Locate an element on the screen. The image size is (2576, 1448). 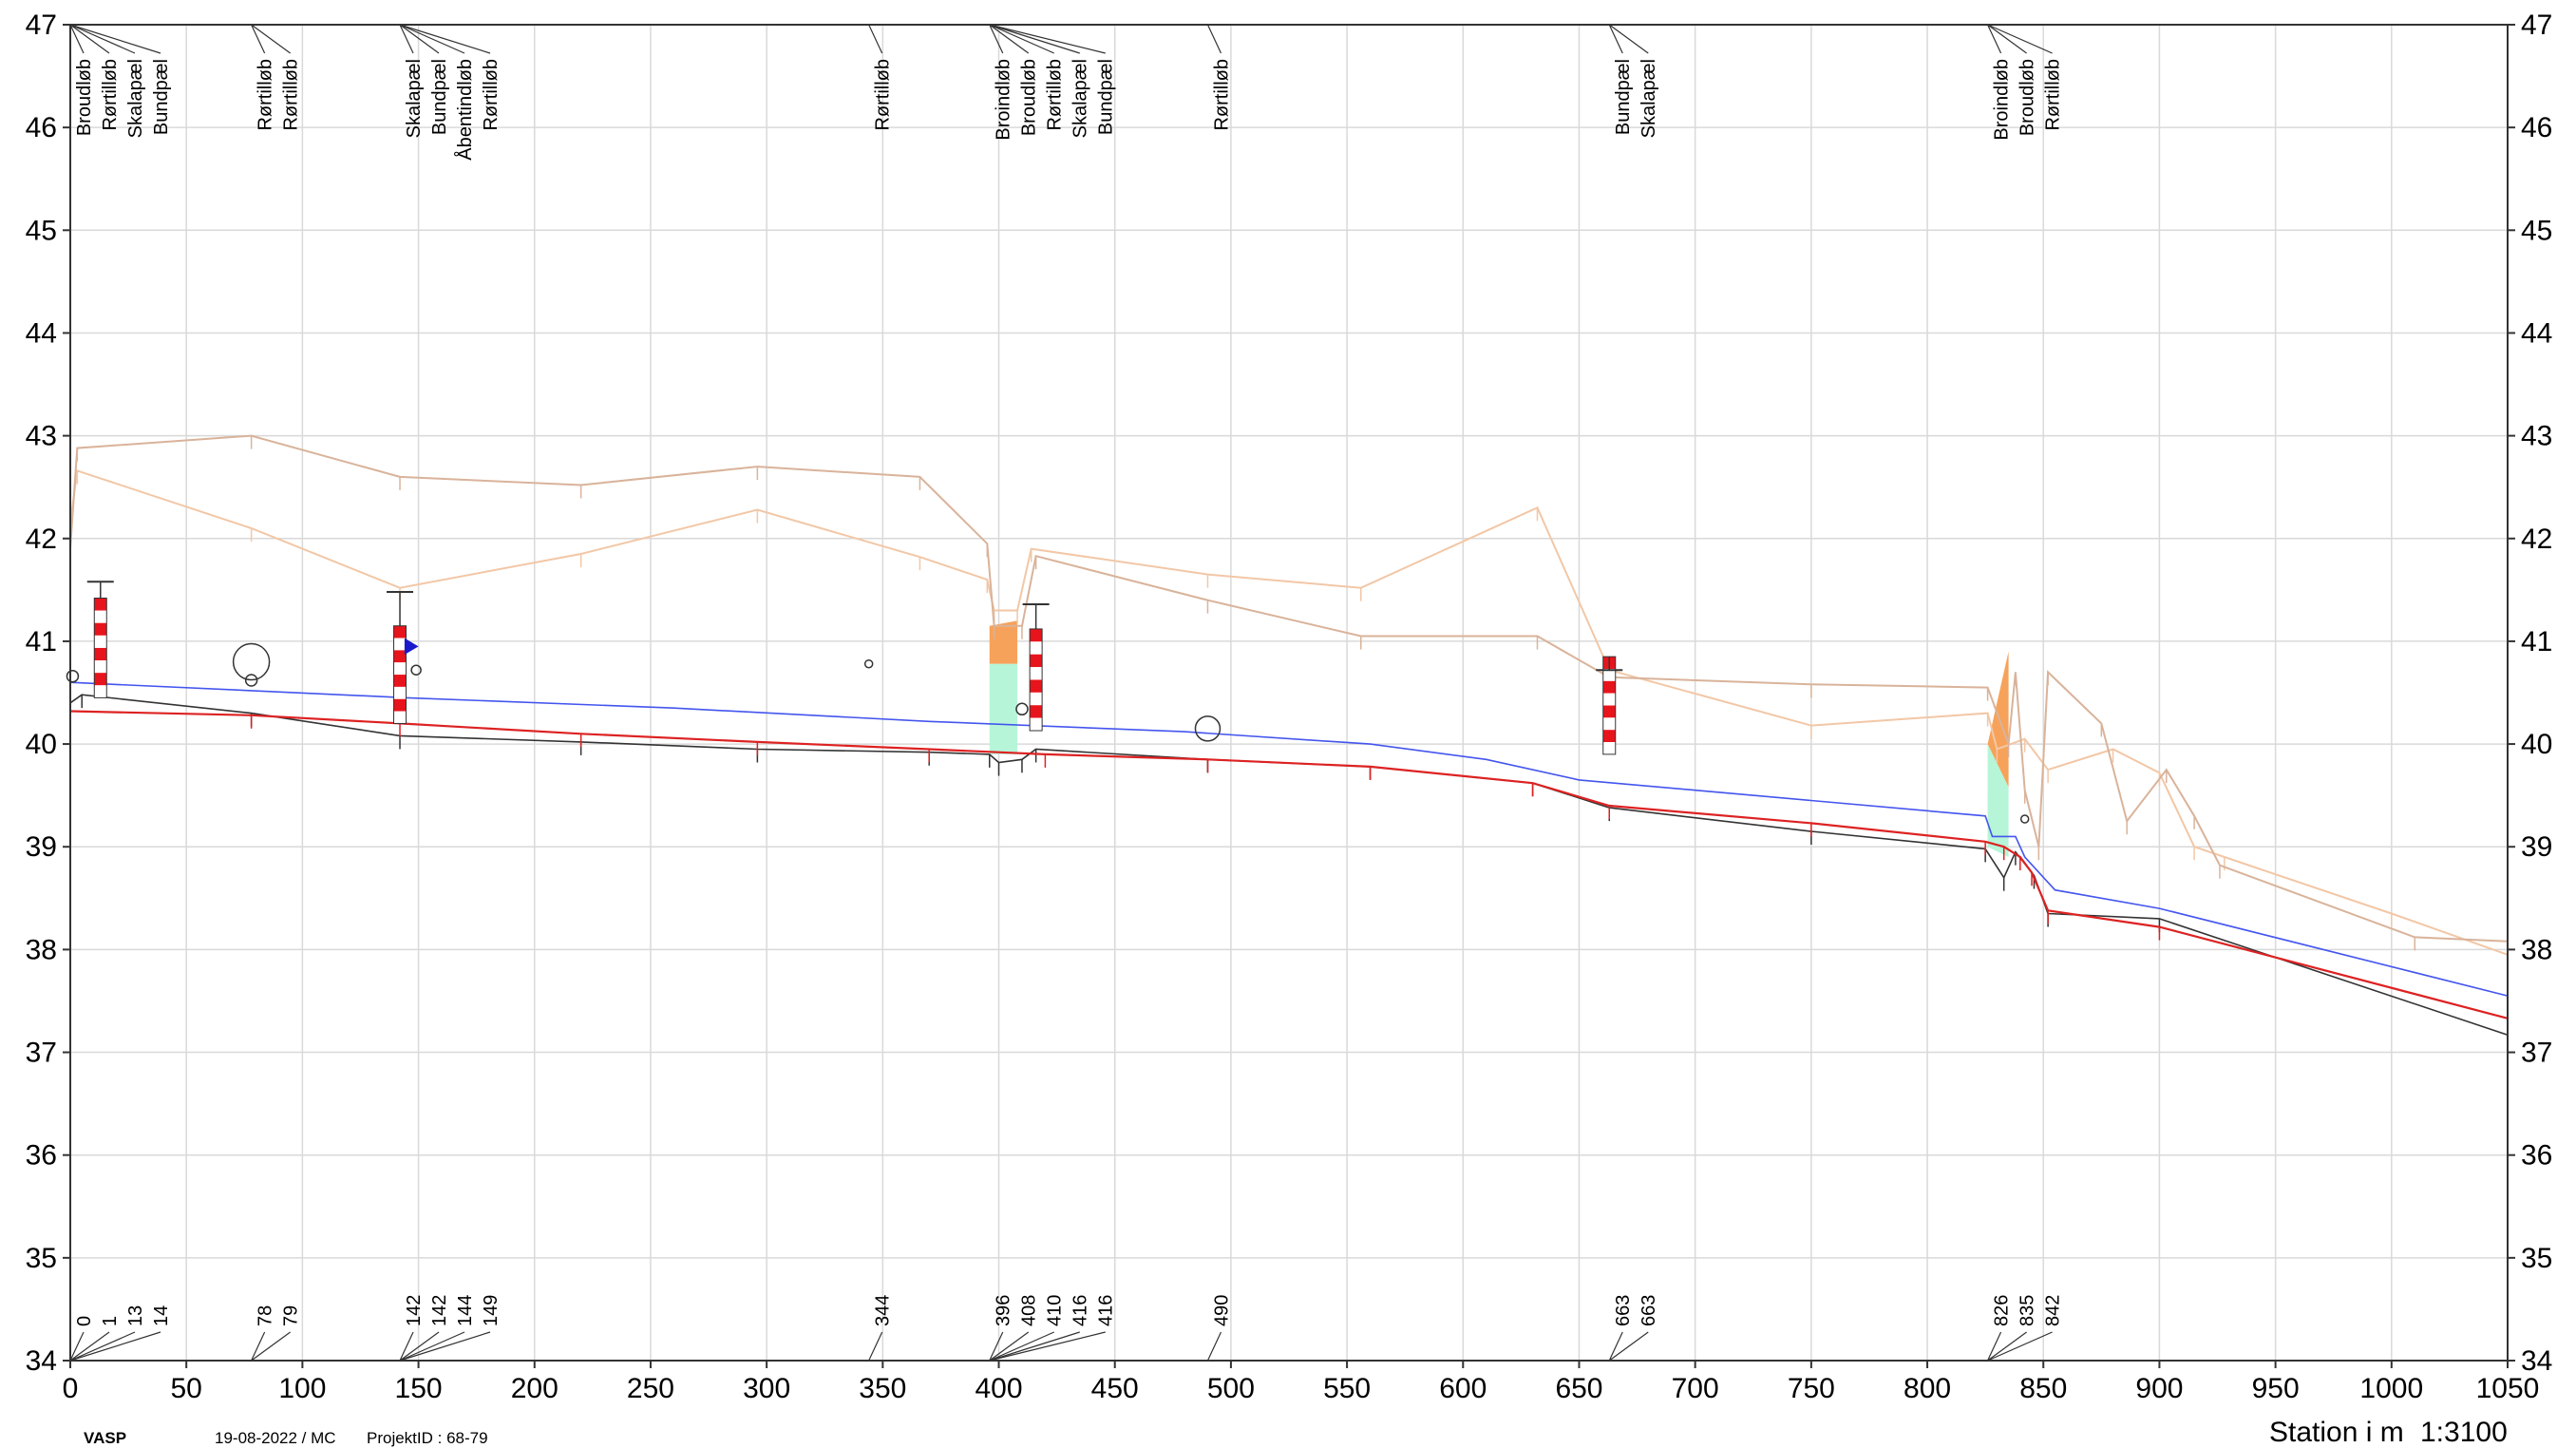
station-label: 79 is located at coordinates (276, 1333).